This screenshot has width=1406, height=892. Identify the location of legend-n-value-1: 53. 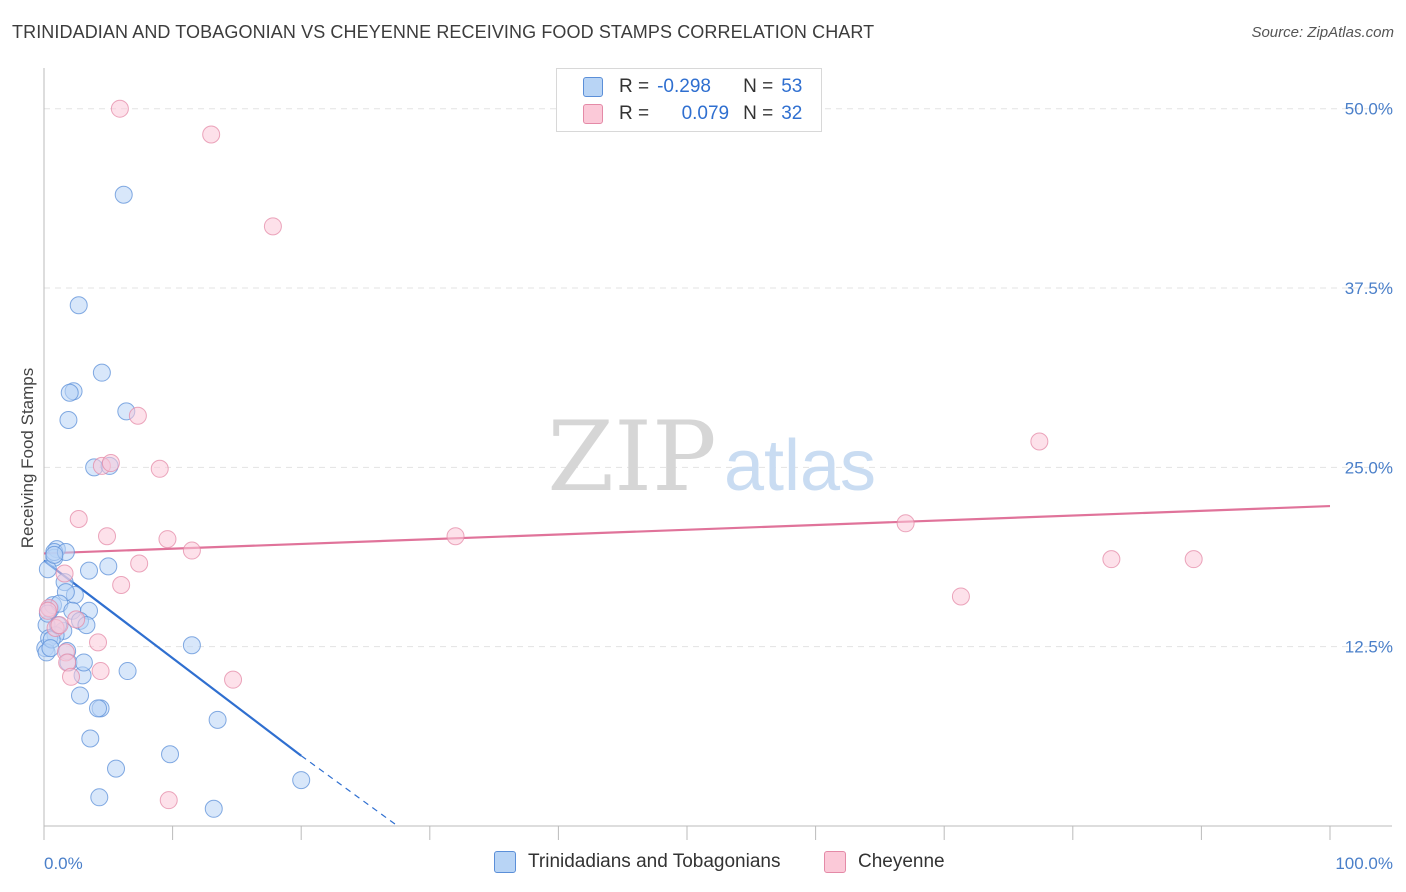
(792, 86).